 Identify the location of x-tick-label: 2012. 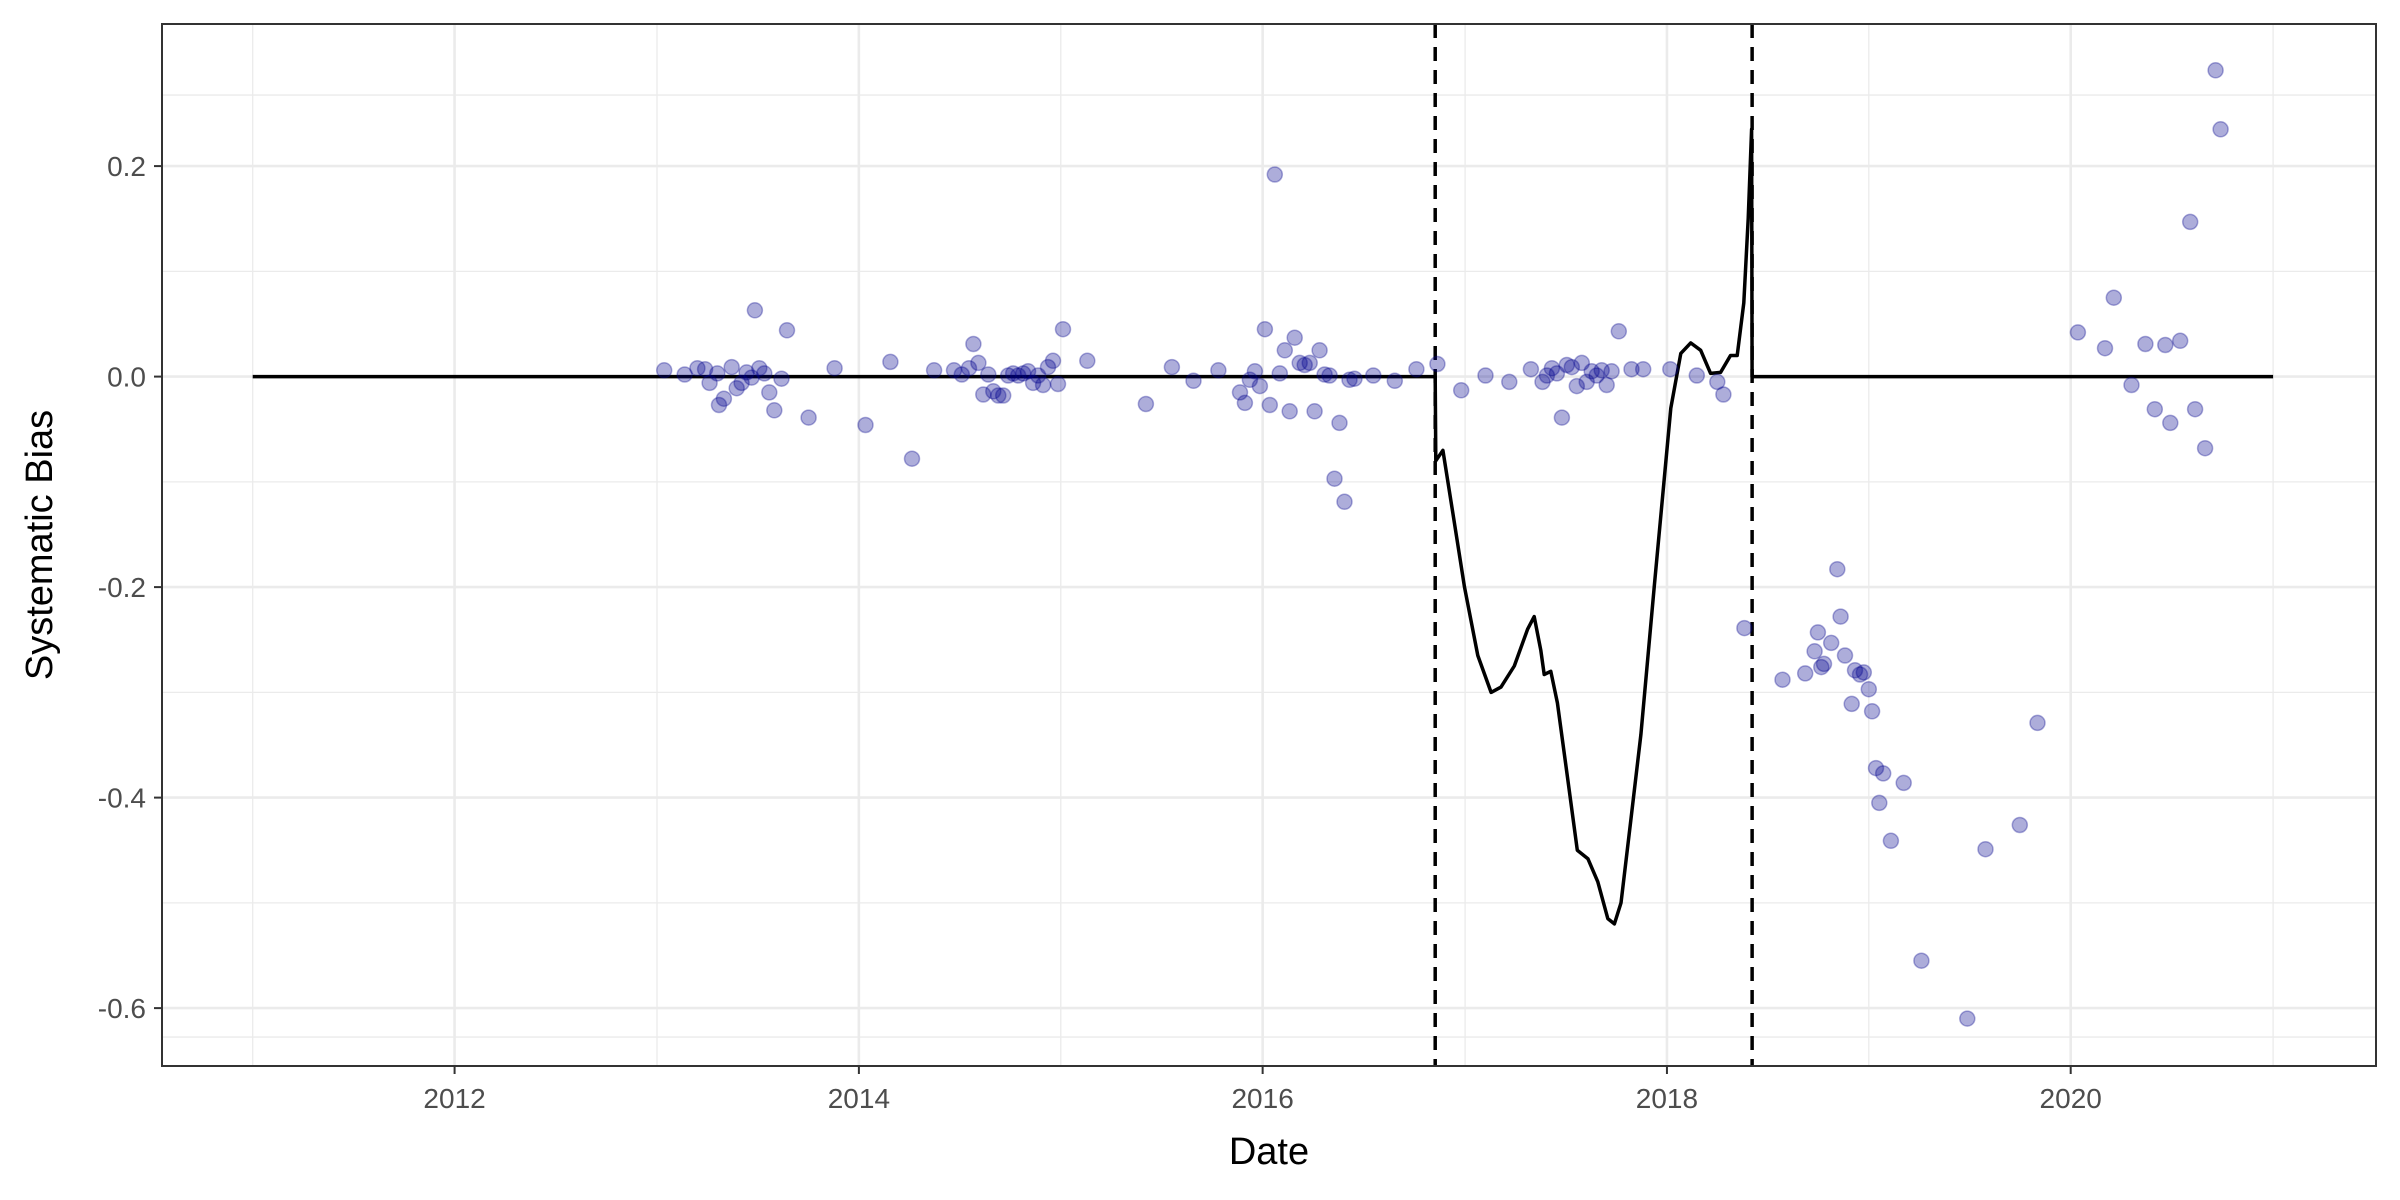
(454, 1098).